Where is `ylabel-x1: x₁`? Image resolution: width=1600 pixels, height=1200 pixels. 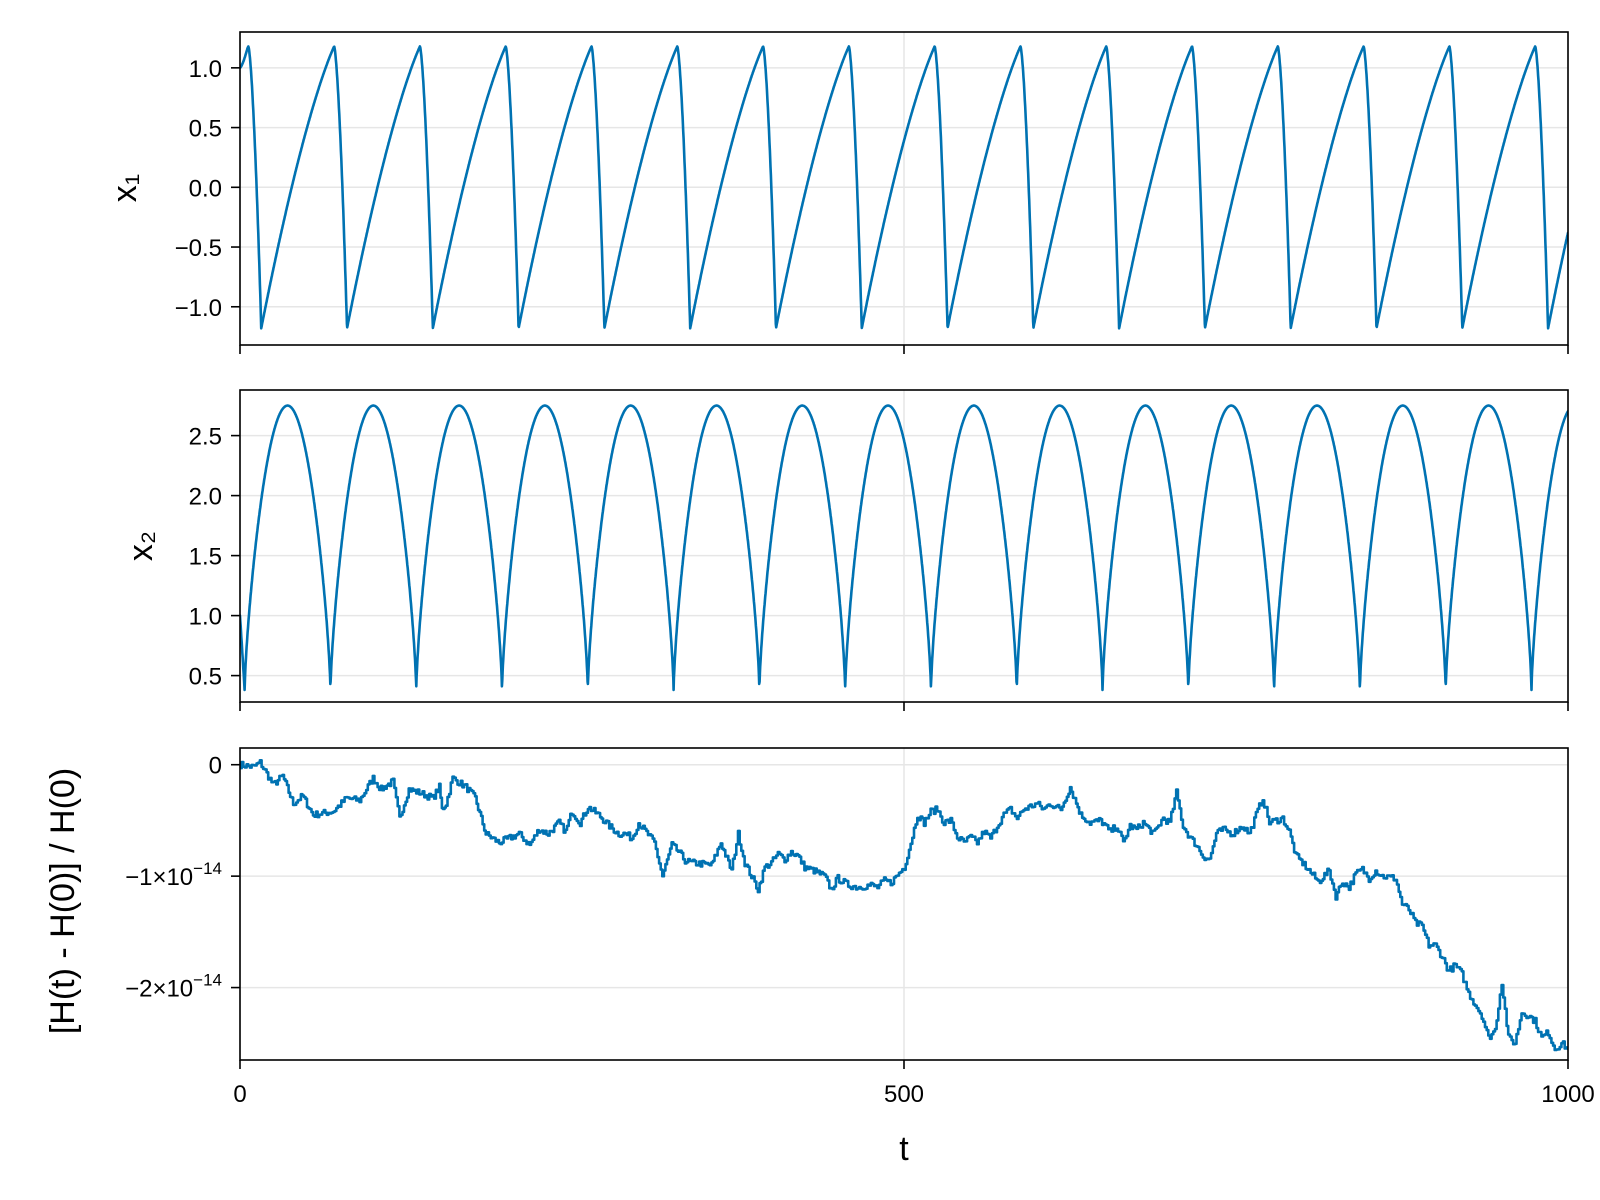 ylabel-x1: x₁ is located at coordinates (125, 188).